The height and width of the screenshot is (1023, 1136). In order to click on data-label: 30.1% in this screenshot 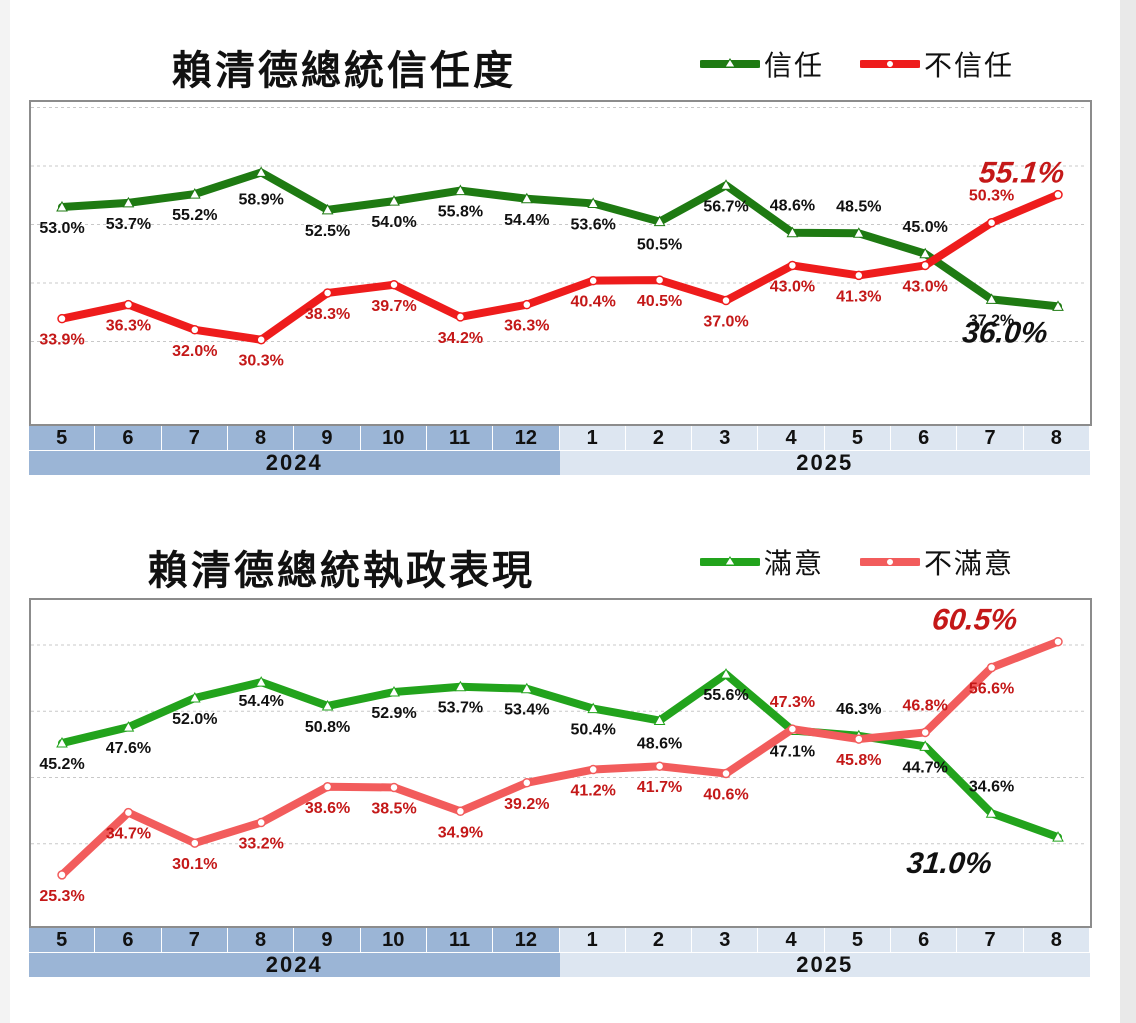, I will do `click(194, 864)`.